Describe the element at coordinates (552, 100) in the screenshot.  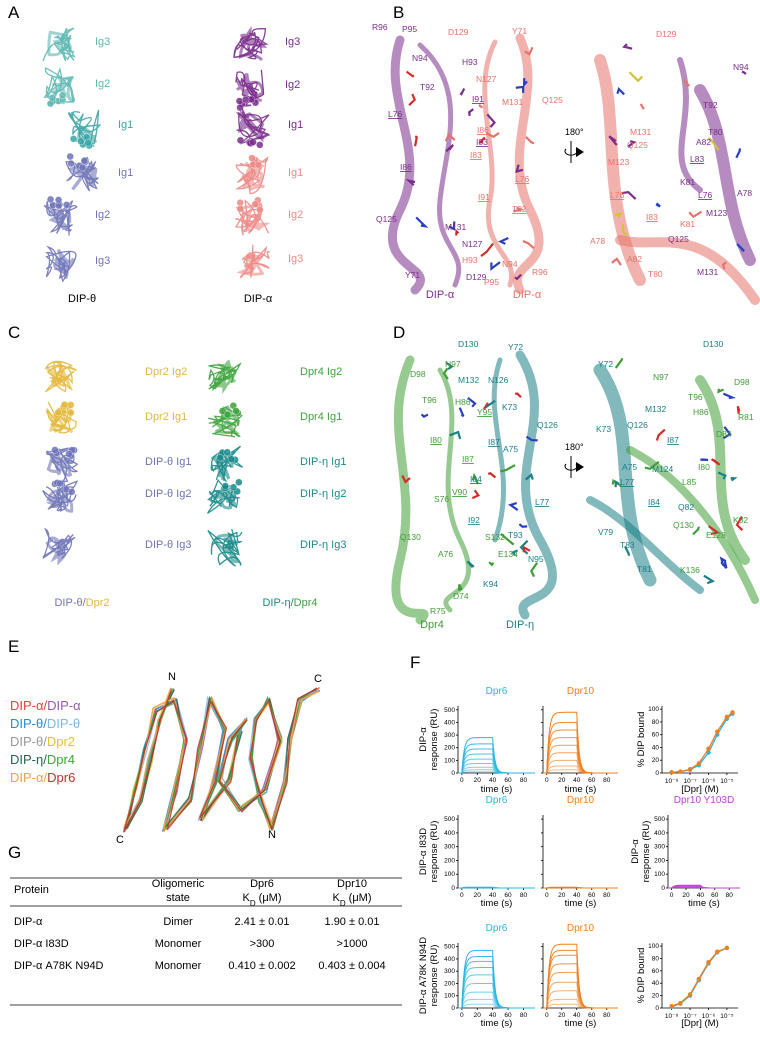
I see `residue-label: Q125` at that location.